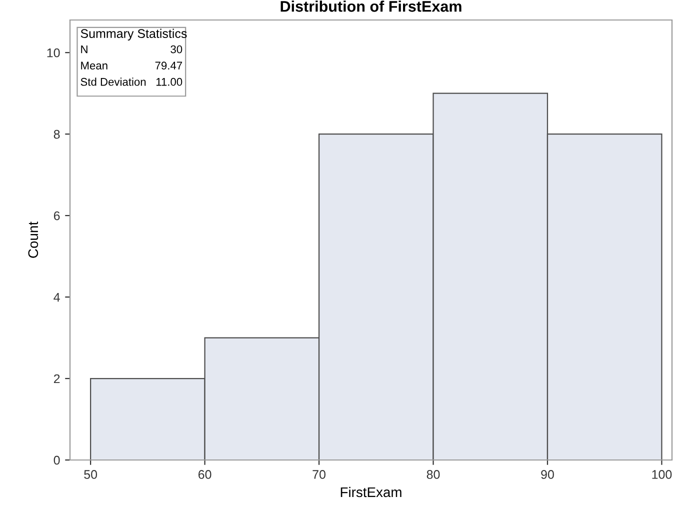 Image resolution: width=680 pixels, height=516 pixels. Describe the element at coordinates (176, 49) in the screenshot. I see `annotation: 30` at that location.